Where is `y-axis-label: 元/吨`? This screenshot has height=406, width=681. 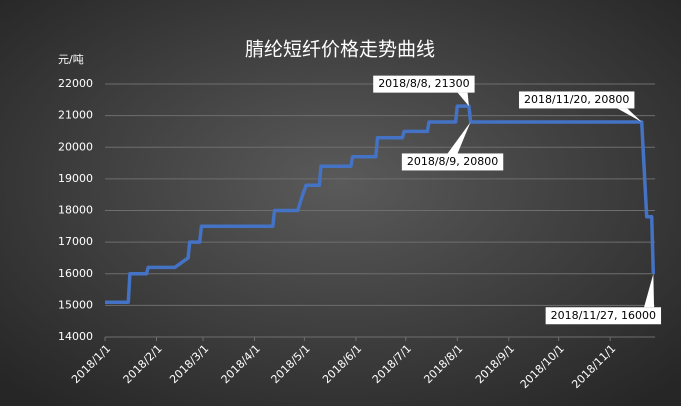 y-axis-label: 元/吨 is located at coordinates (71, 59).